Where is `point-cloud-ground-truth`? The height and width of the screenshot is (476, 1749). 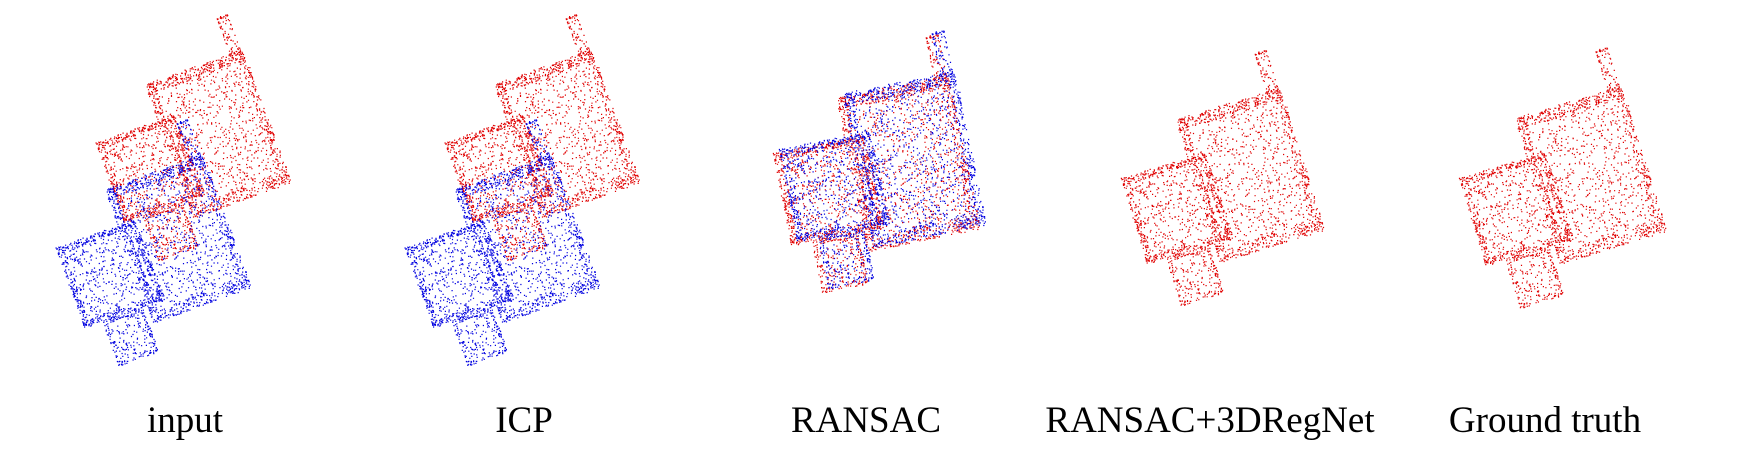
point-cloud-ground-truth is located at coordinates (1562, 178).